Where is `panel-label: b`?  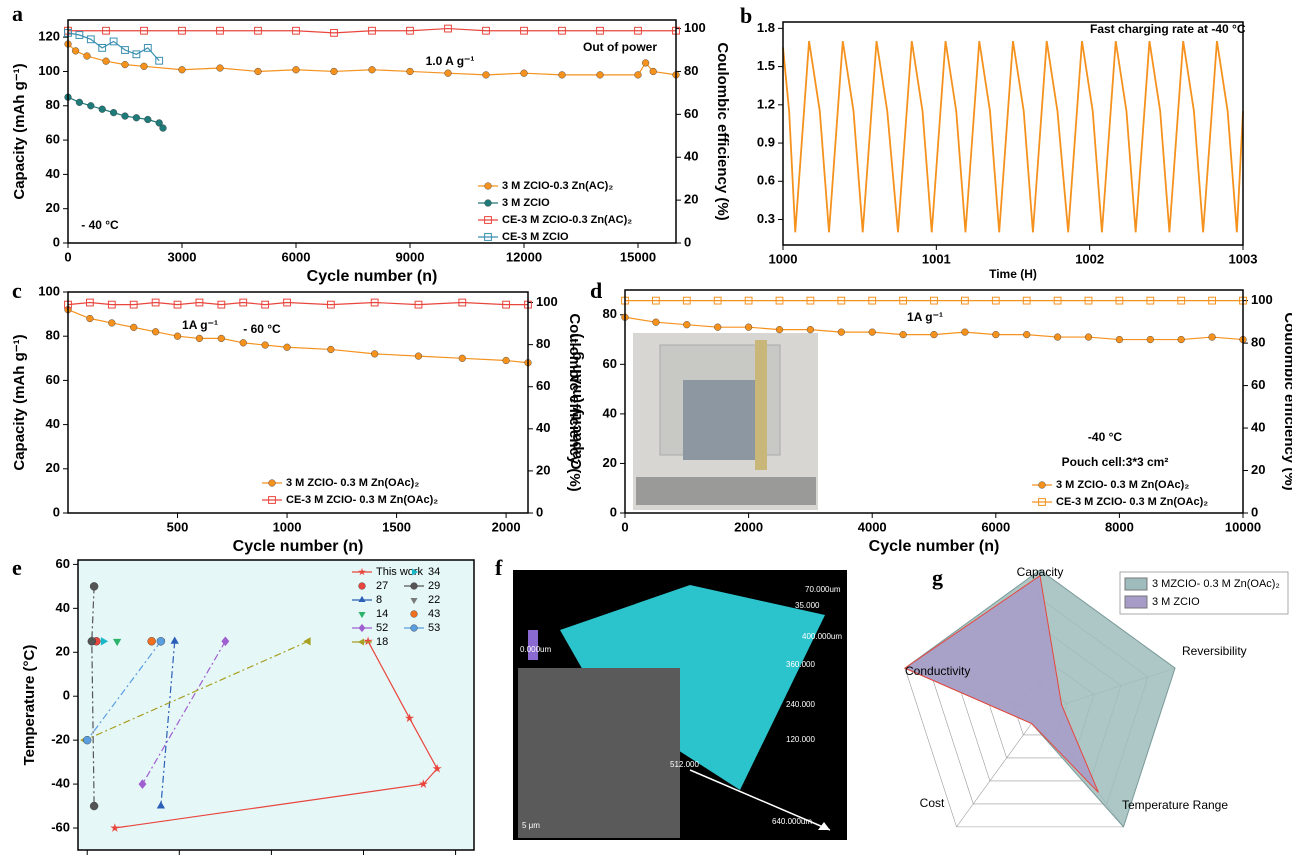 panel-label: b is located at coordinates (746, 15).